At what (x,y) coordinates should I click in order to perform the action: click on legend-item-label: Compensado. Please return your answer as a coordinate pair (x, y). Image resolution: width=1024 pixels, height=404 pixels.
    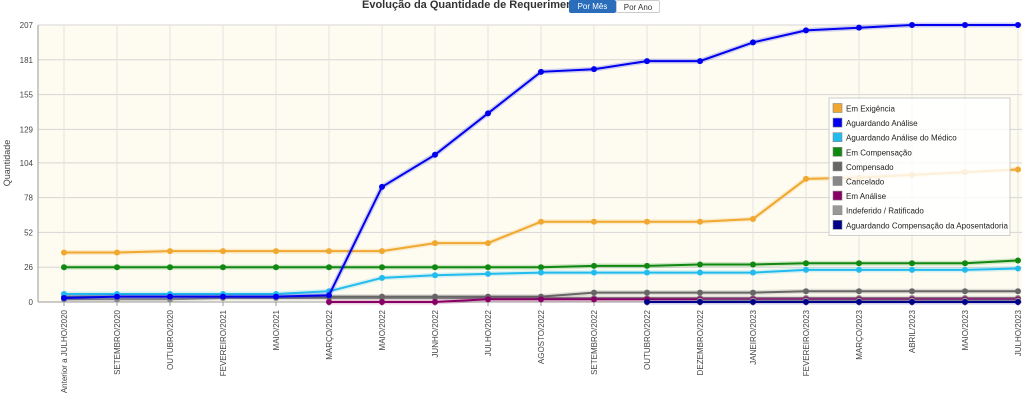
    Looking at the image, I should click on (870, 167).